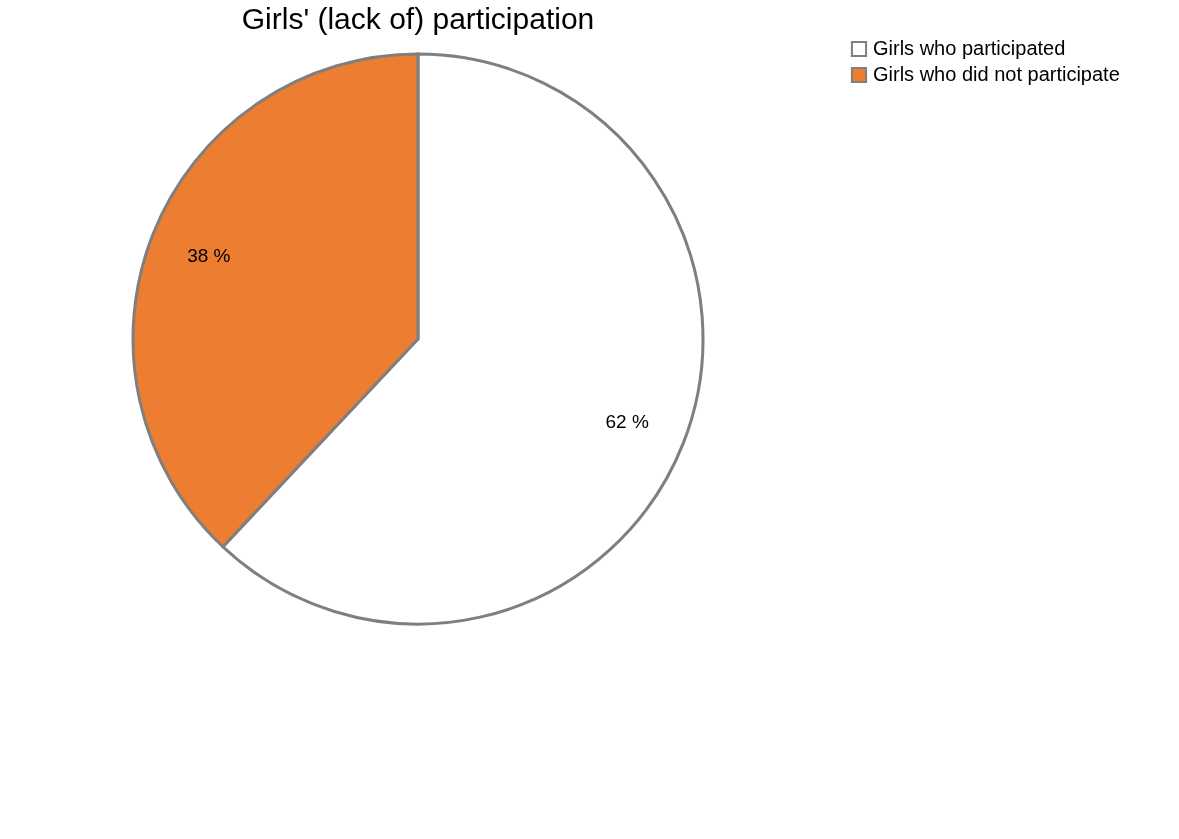  What do you see at coordinates (969, 48) in the screenshot?
I see `legend-label: Girls who participated` at bounding box center [969, 48].